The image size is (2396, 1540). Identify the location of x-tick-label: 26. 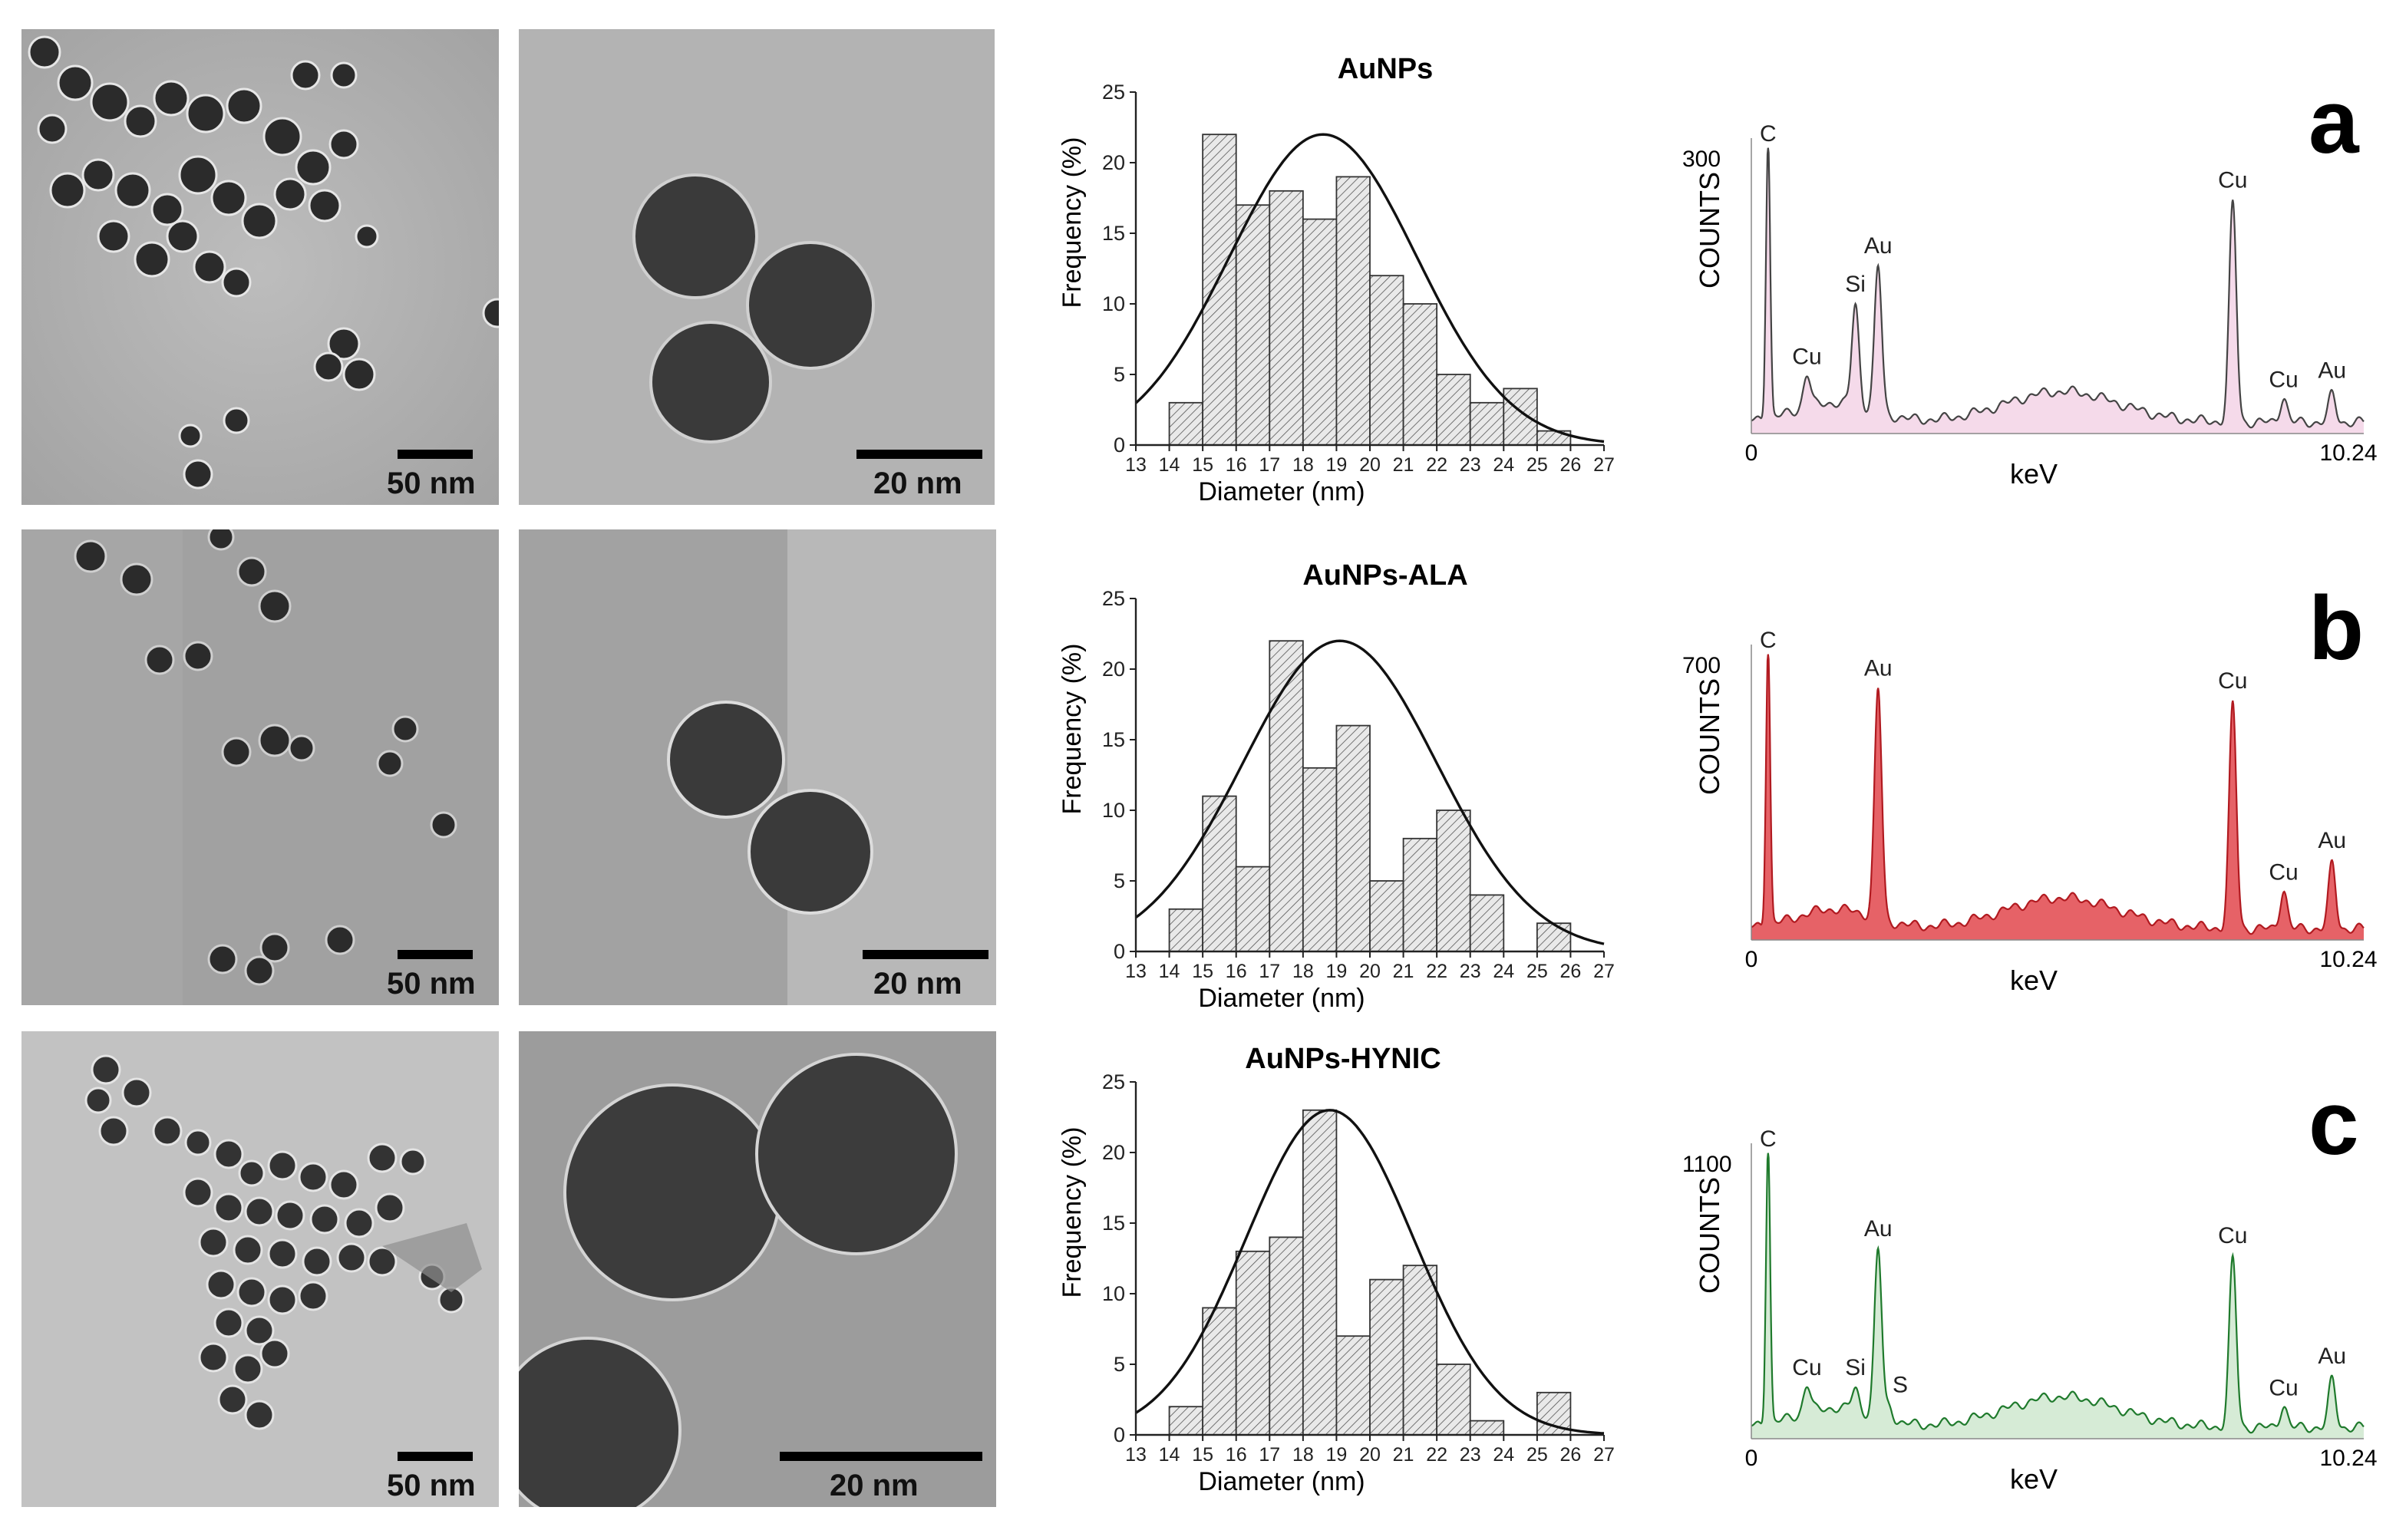
(1571, 1455).